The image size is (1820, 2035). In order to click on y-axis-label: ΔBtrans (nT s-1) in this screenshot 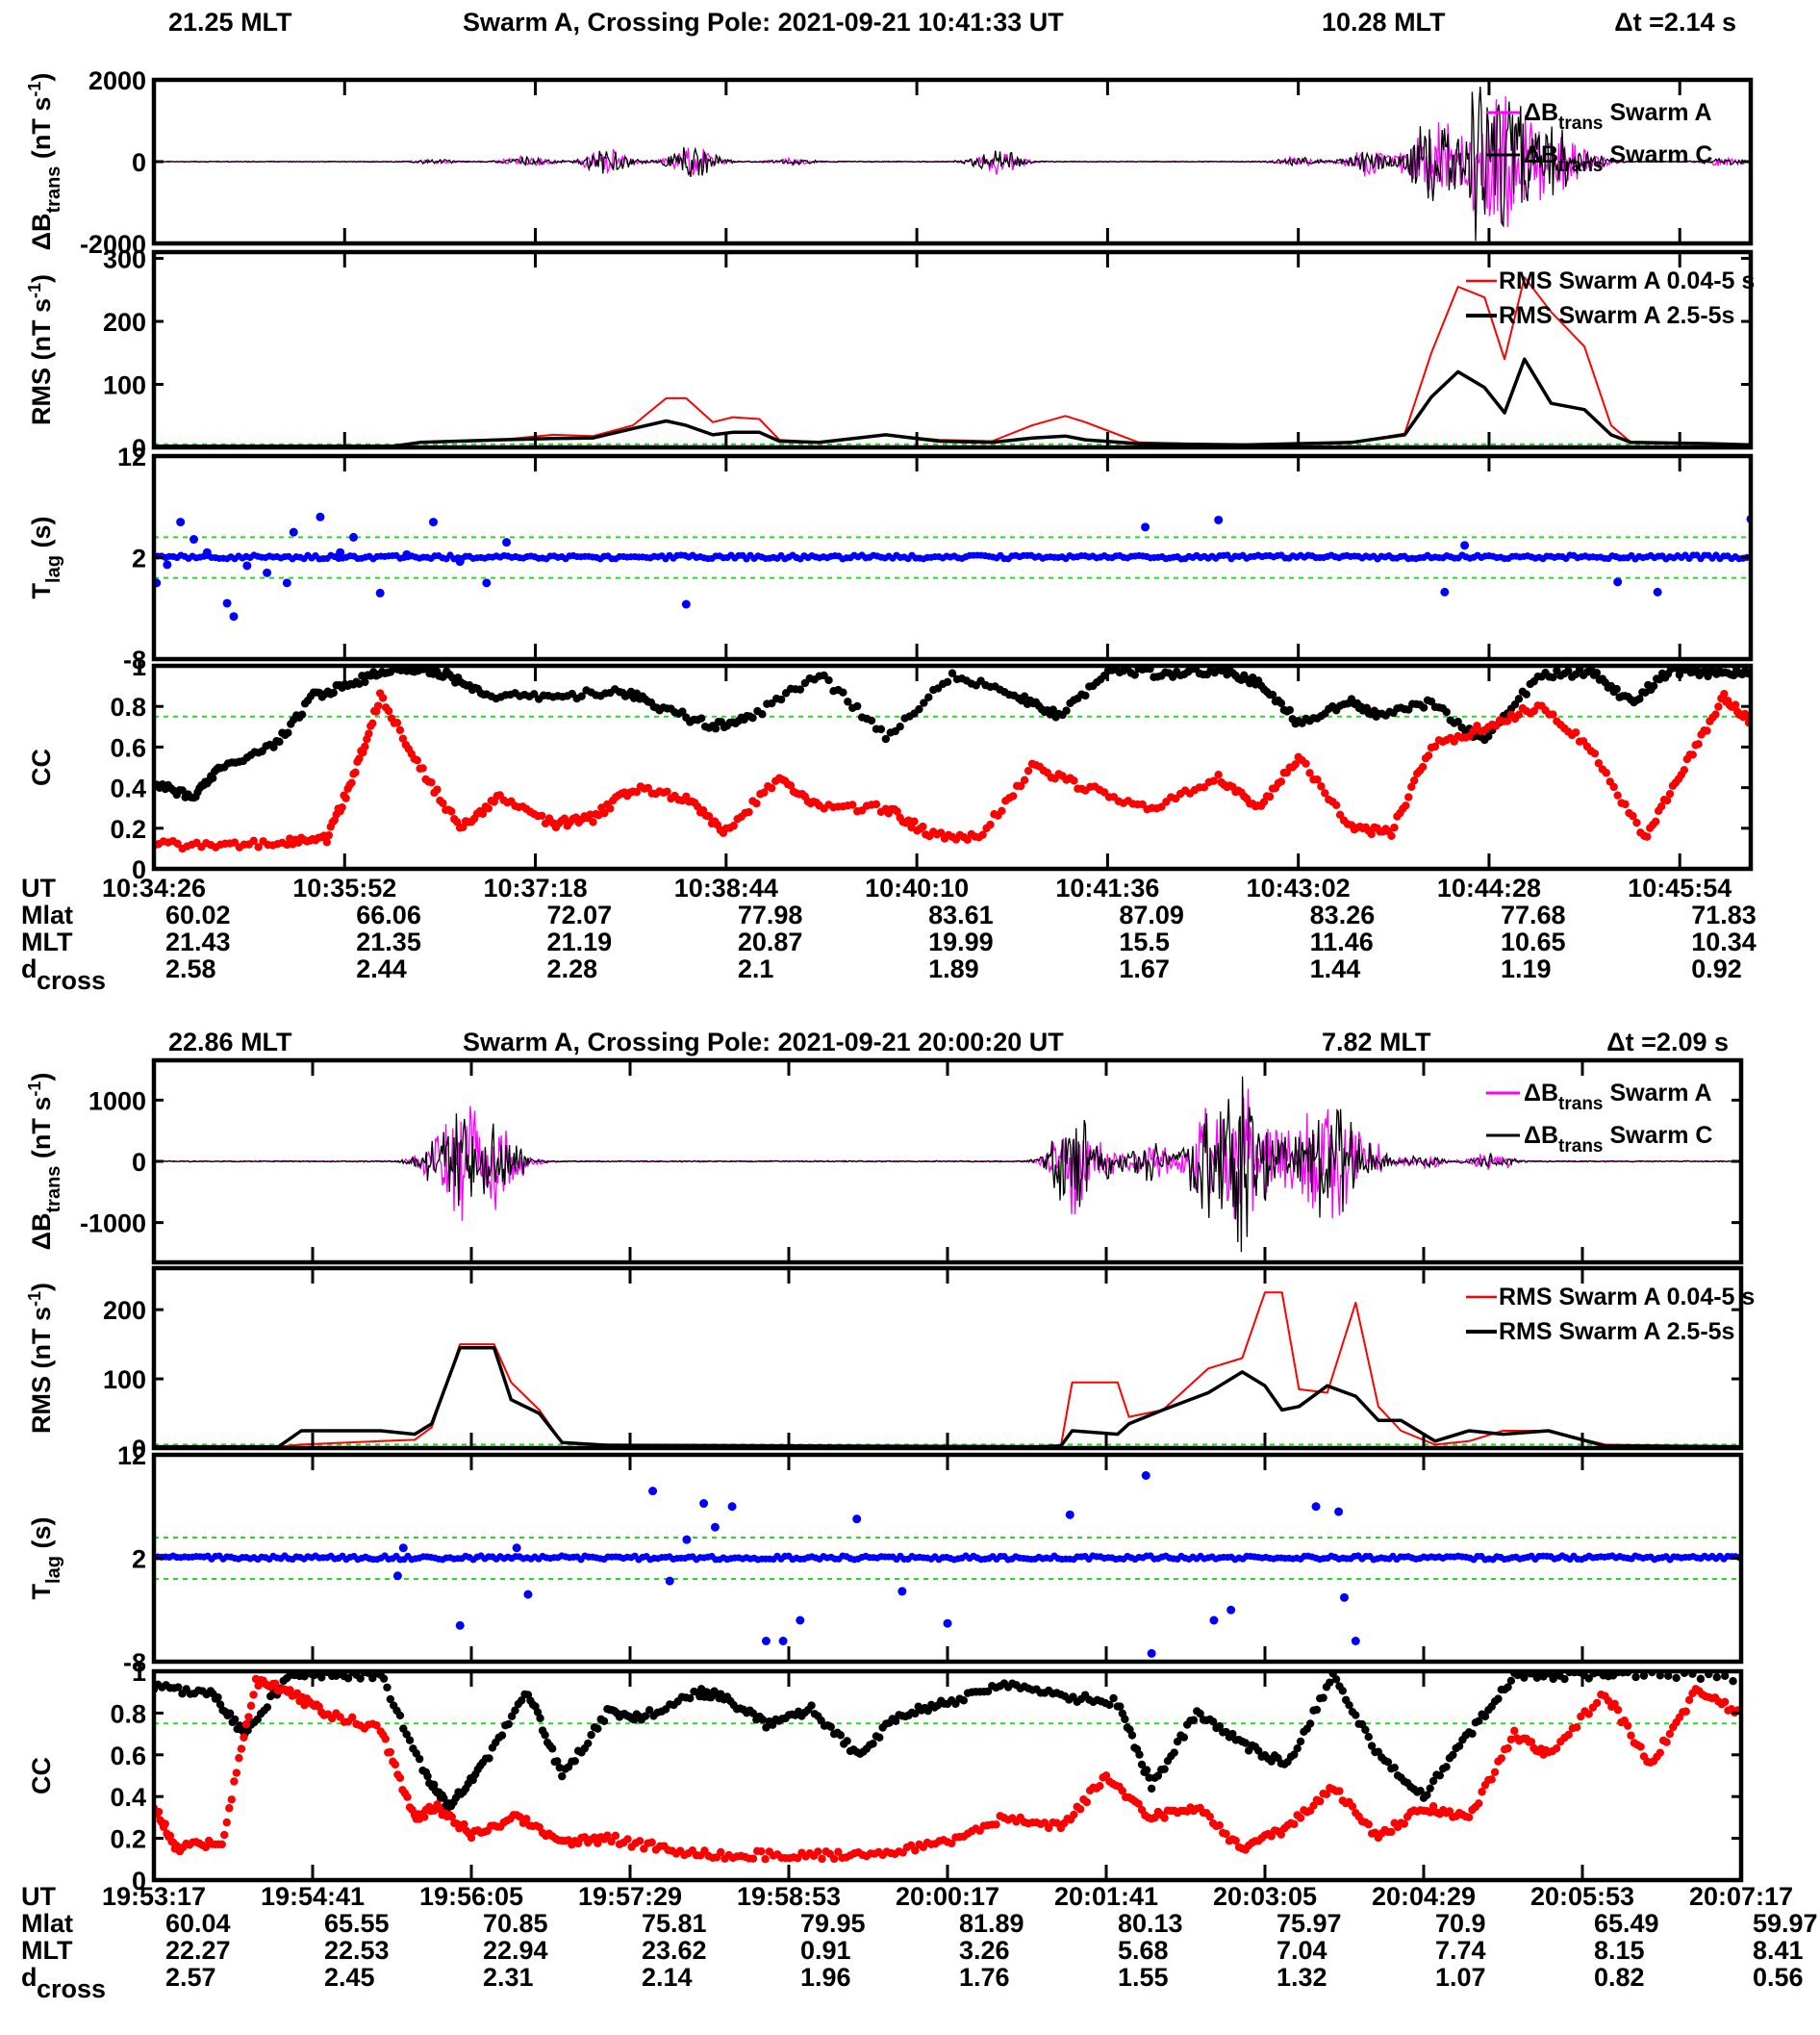, I will do `click(45, 1162)`.